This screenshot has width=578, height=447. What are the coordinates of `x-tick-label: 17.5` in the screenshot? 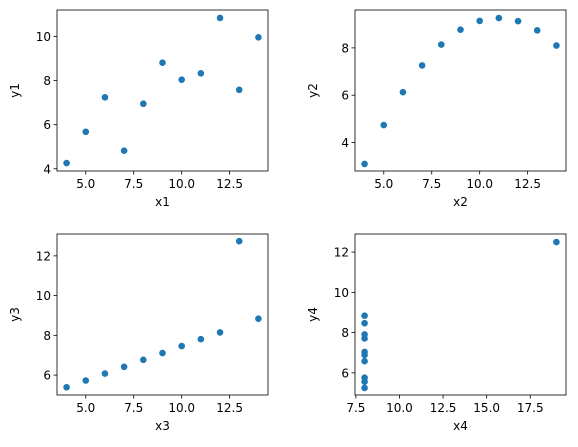 It's located at (530, 408).